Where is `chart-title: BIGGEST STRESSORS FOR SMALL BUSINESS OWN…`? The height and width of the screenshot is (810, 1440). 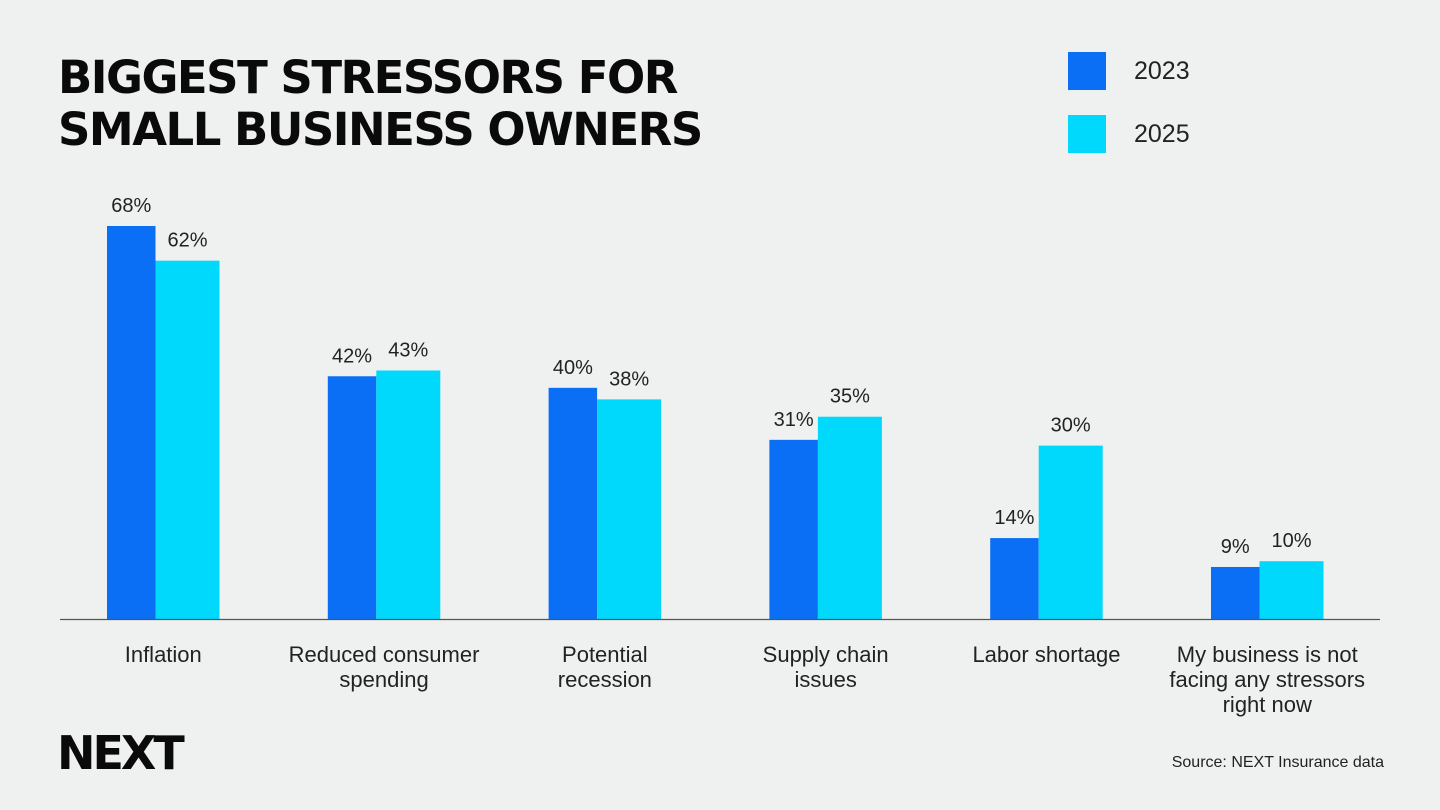 chart-title: BIGGEST STRESSORS FOR SMALL BUSINESS OWN… is located at coordinates (380, 103).